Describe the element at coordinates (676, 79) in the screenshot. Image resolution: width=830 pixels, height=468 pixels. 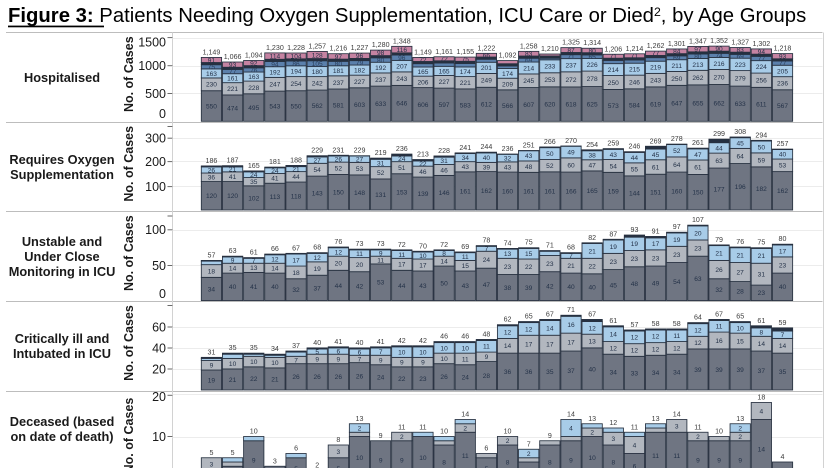
I see `svg-text: 250` at that location.